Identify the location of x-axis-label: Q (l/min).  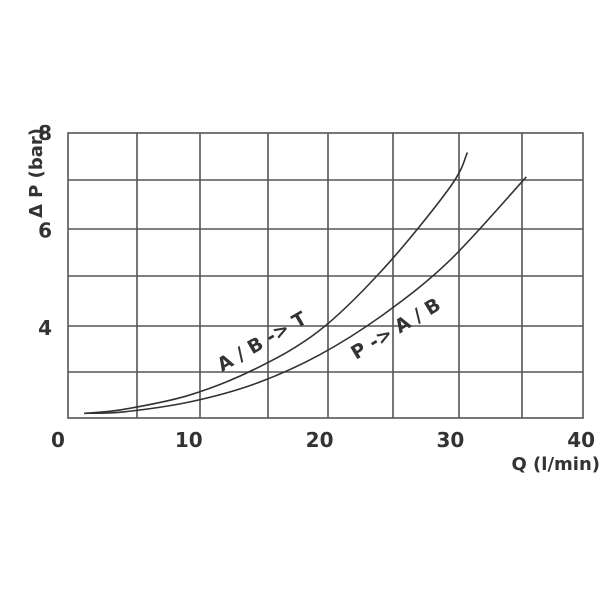
(555, 464).